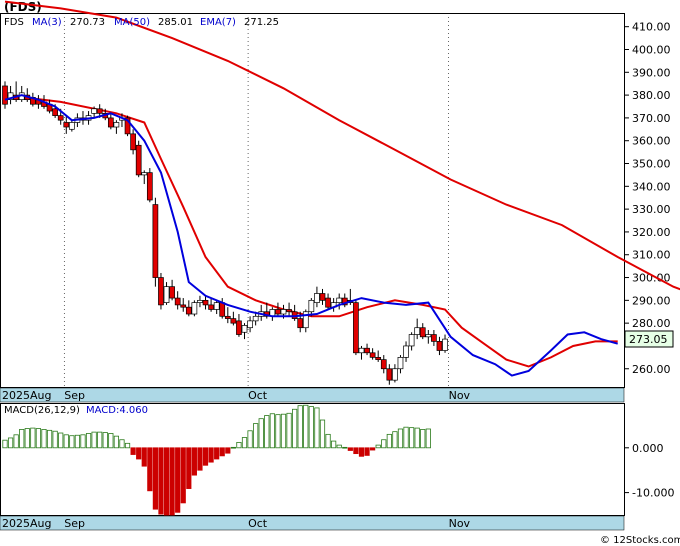 This screenshot has width=680, height=546. Describe the element at coordinates (649, 339) in the screenshot. I see `last-price-box` at that location.